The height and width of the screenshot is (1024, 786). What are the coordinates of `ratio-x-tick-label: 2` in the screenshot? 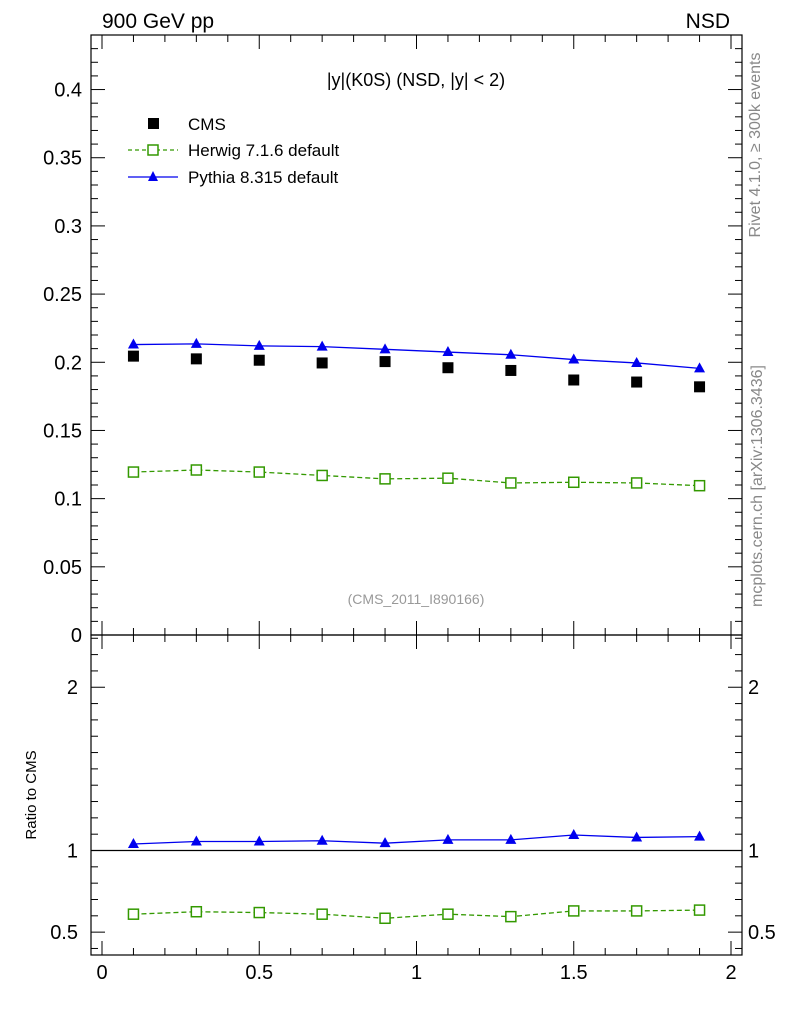 It's located at (730, 973).